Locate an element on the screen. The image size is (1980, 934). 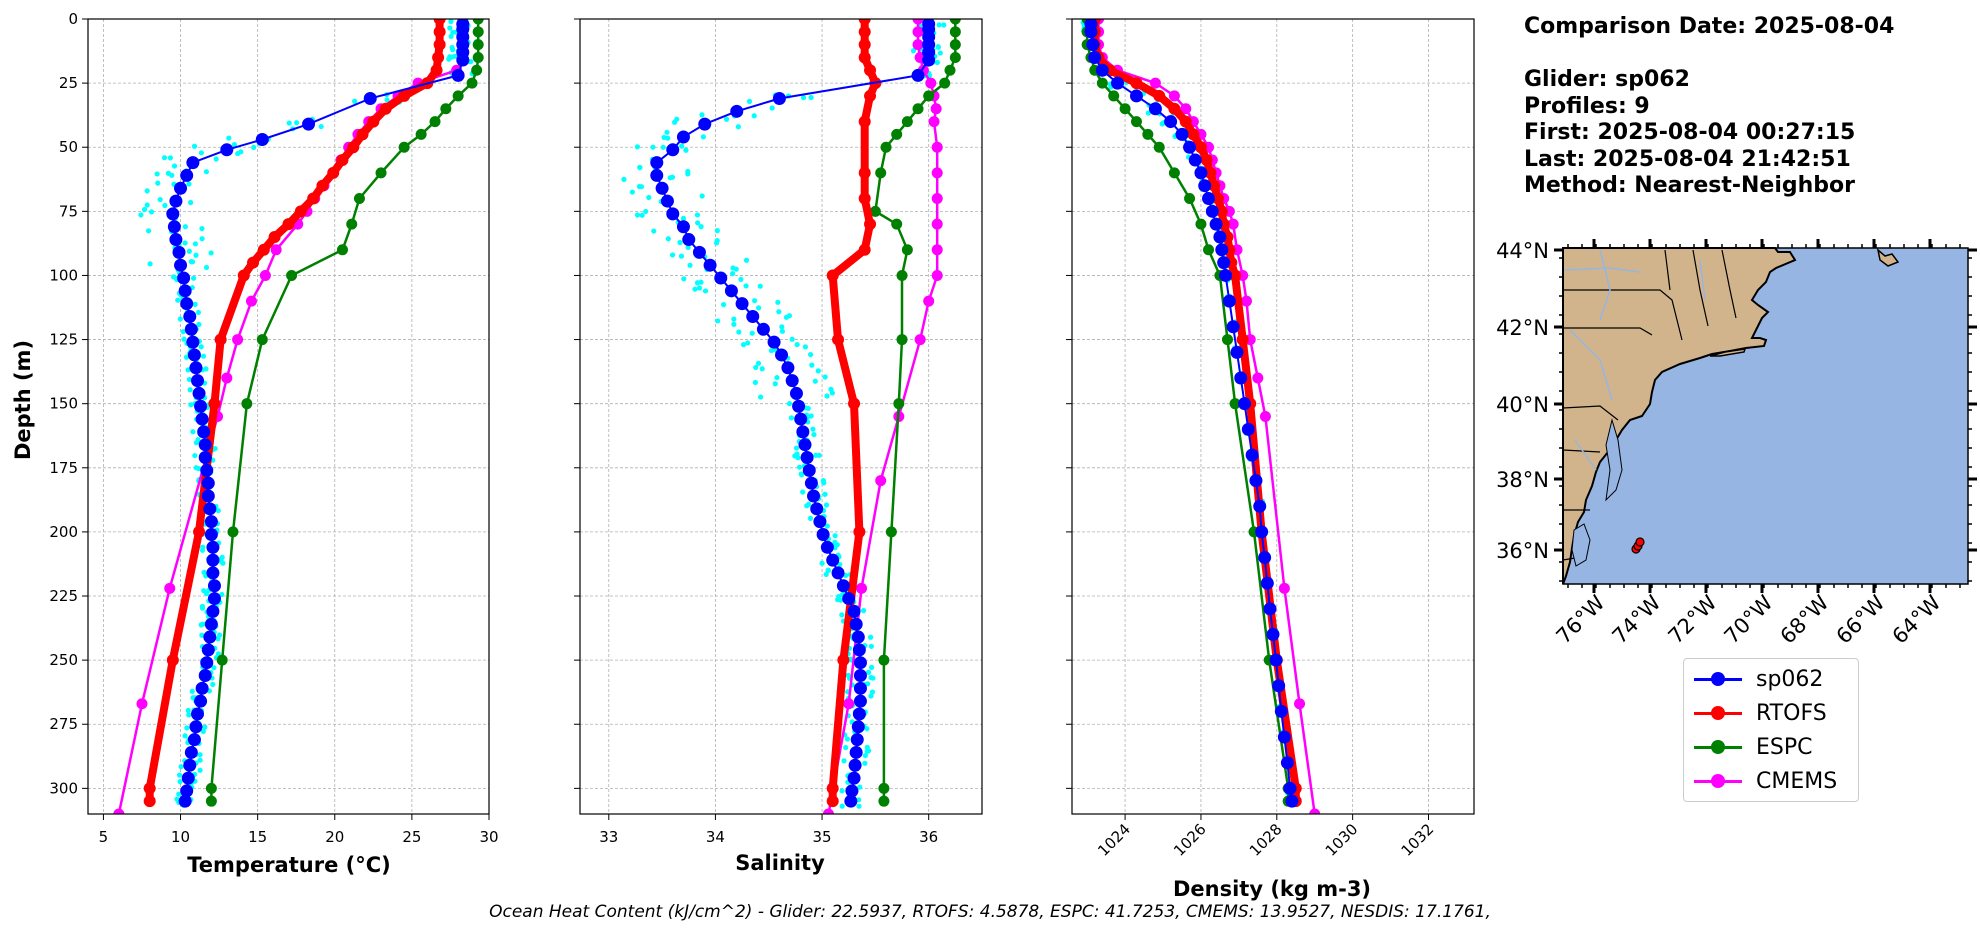
glider-name: Glider: sp062 is located at coordinates (1607, 79).